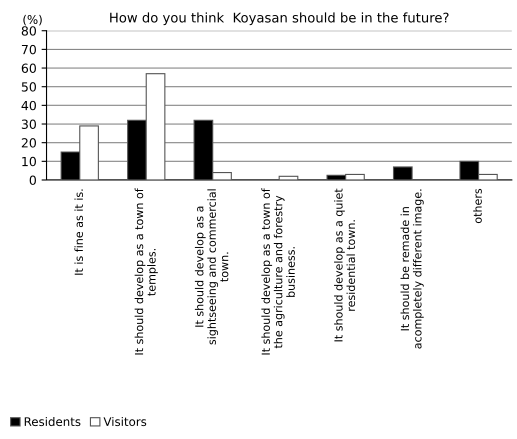 The height and width of the screenshot is (439, 517). Describe the element at coordinates (29, 49) in the screenshot. I see `y-tick-label: 70` at that location.